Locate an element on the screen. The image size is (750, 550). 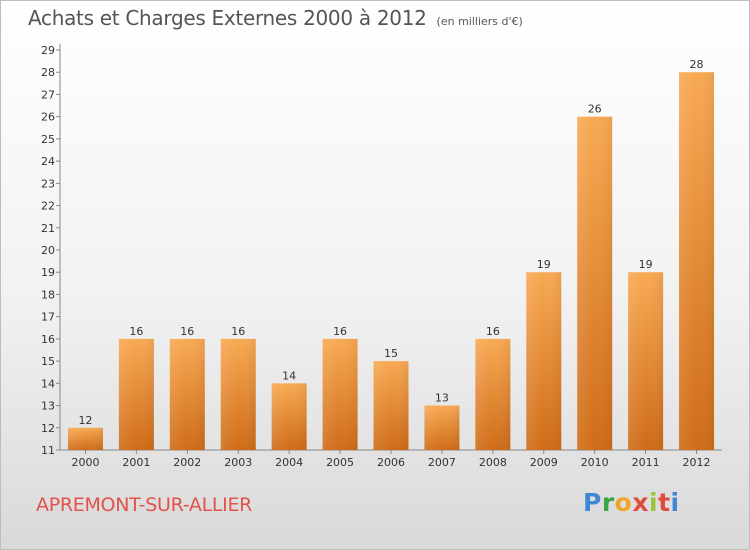
x-tick-label: 2012 is located at coordinates (697, 462).